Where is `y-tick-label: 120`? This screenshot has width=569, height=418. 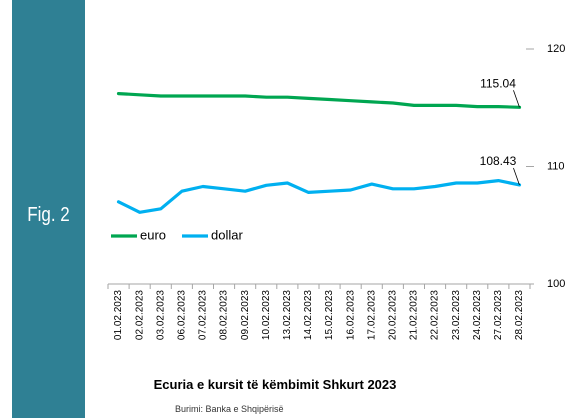
y-tick-label: 120 is located at coordinates (556, 49).